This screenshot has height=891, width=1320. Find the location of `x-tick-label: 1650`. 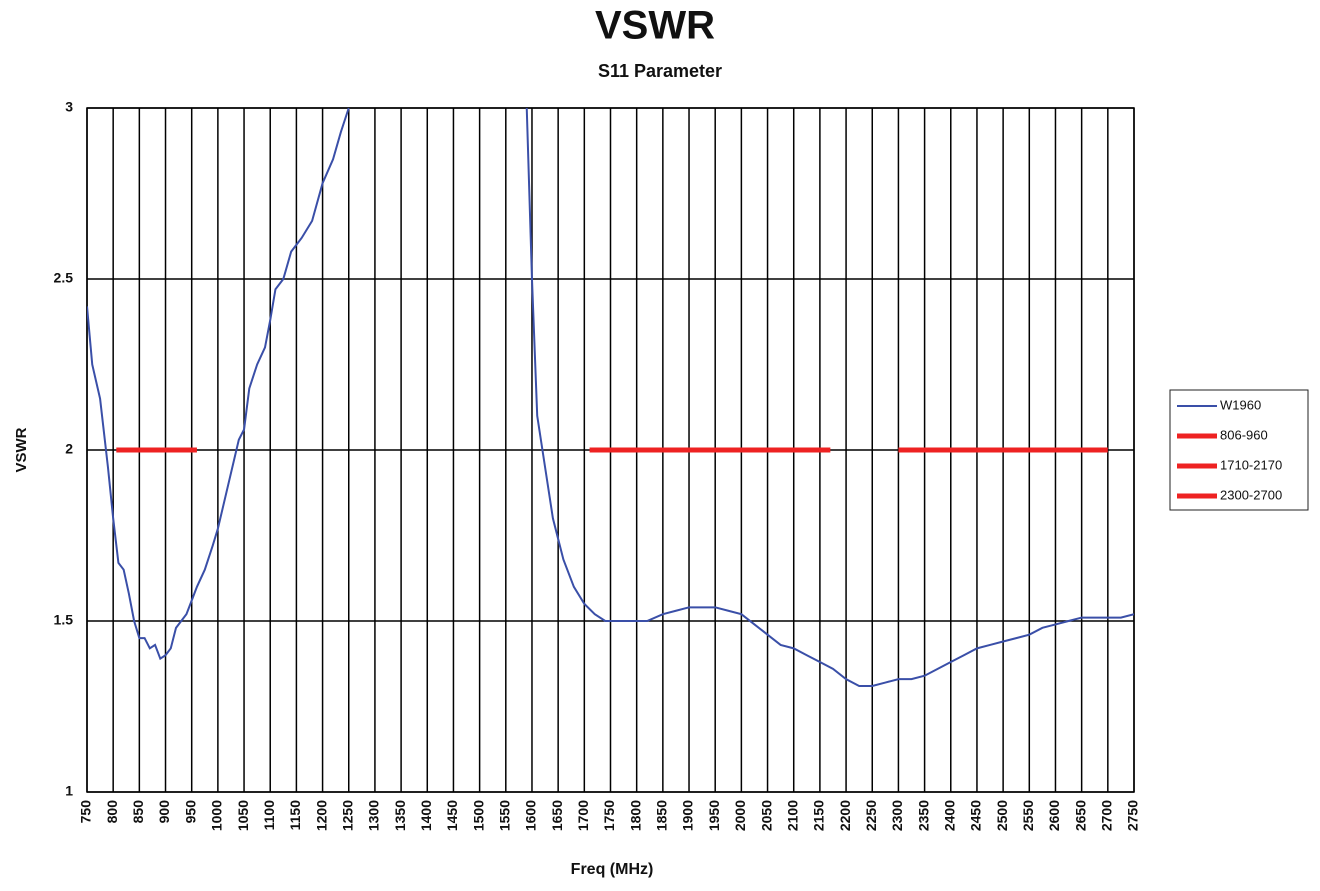

x-tick-label: 1650 is located at coordinates (557, 815).